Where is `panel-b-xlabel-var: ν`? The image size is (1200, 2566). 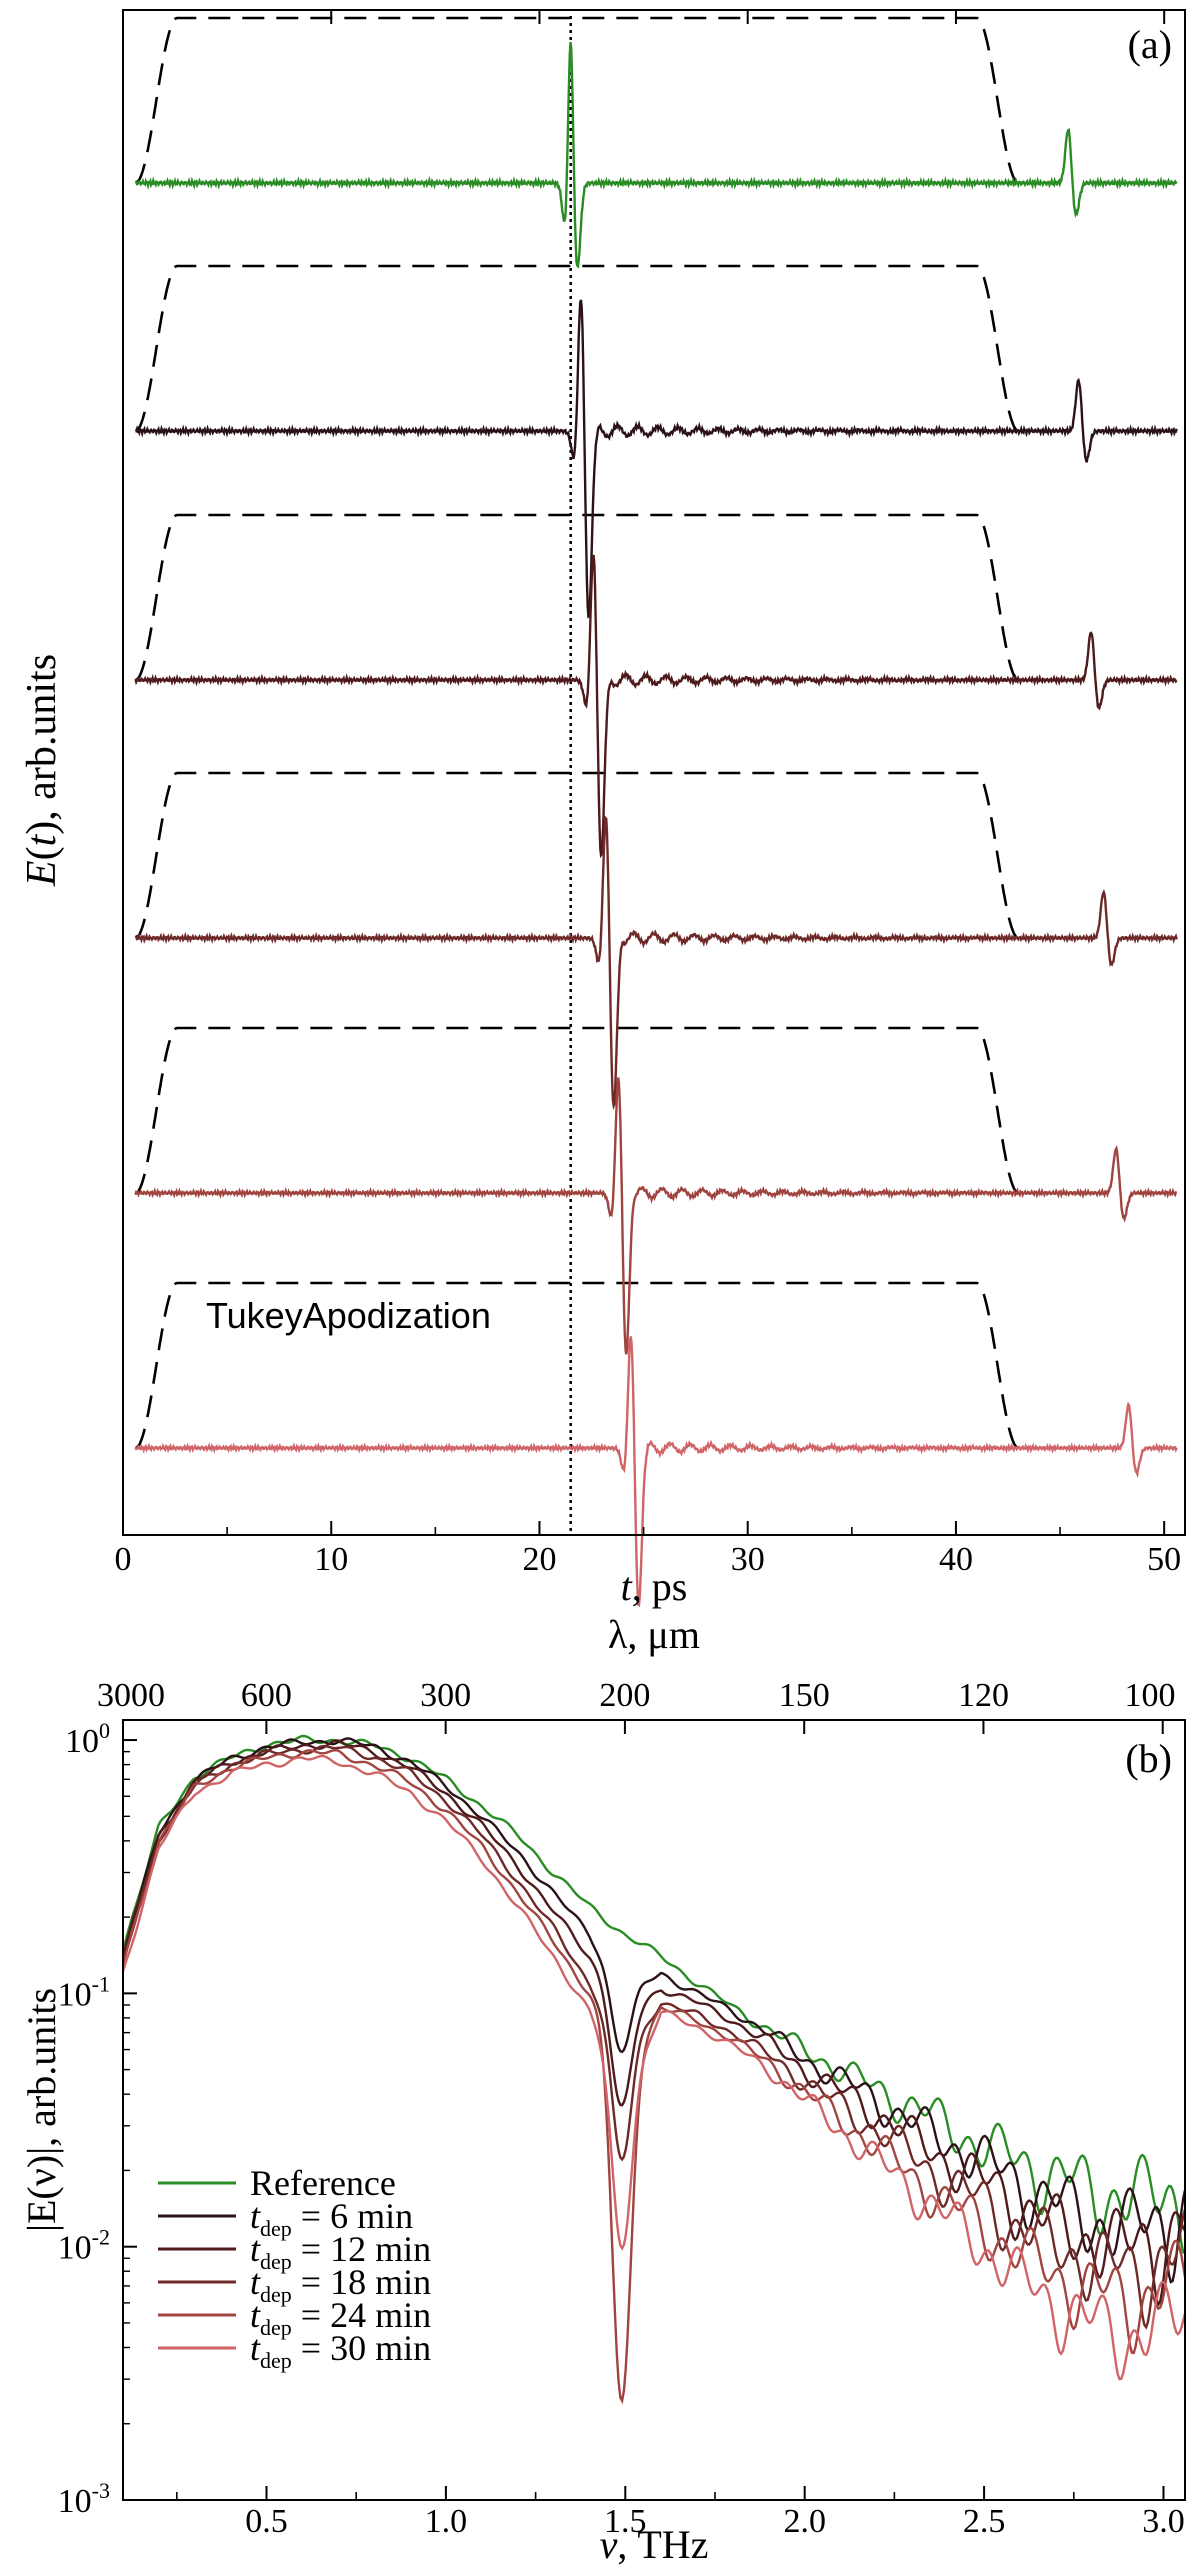 panel-b-xlabel-var: ν is located at coordinates (609, 2544).